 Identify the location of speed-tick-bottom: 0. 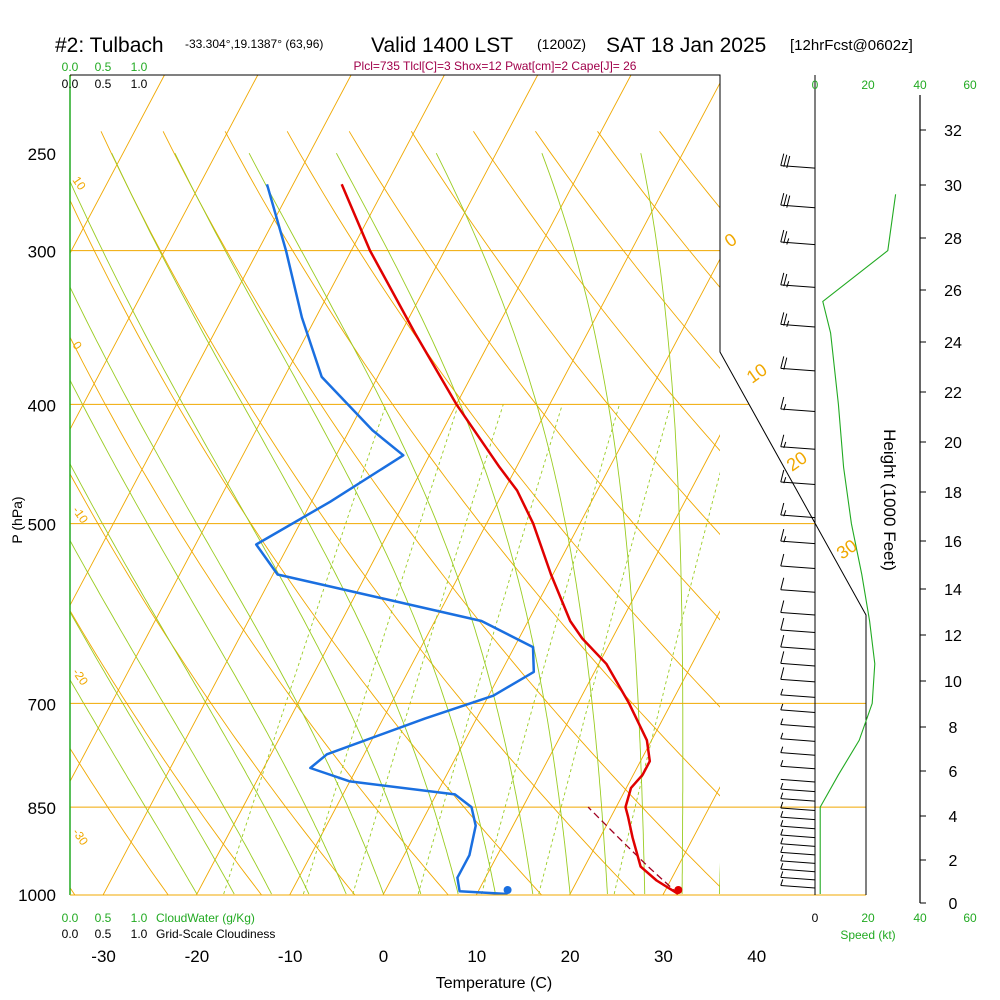
(815, 918).